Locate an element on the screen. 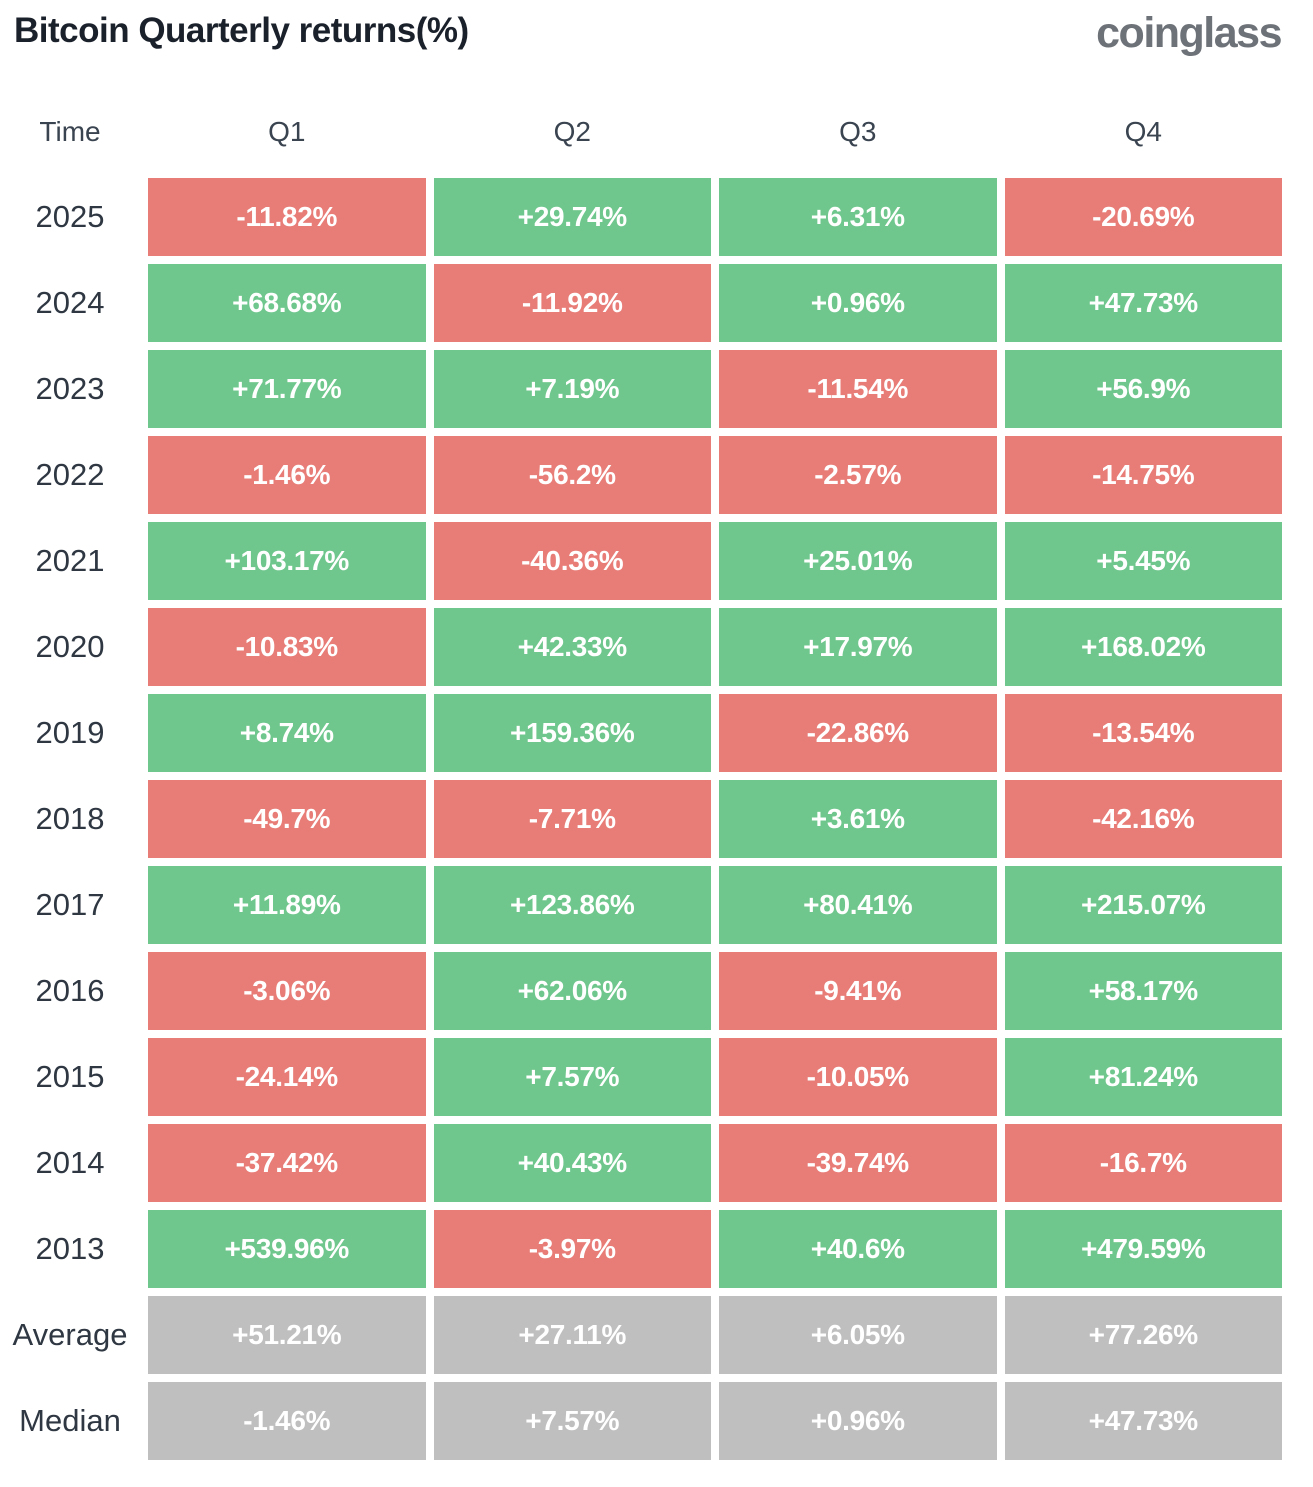 The width and height of the screenshot is (1313, 1487). row-label: 2019 is located at coordinates (70, 732).